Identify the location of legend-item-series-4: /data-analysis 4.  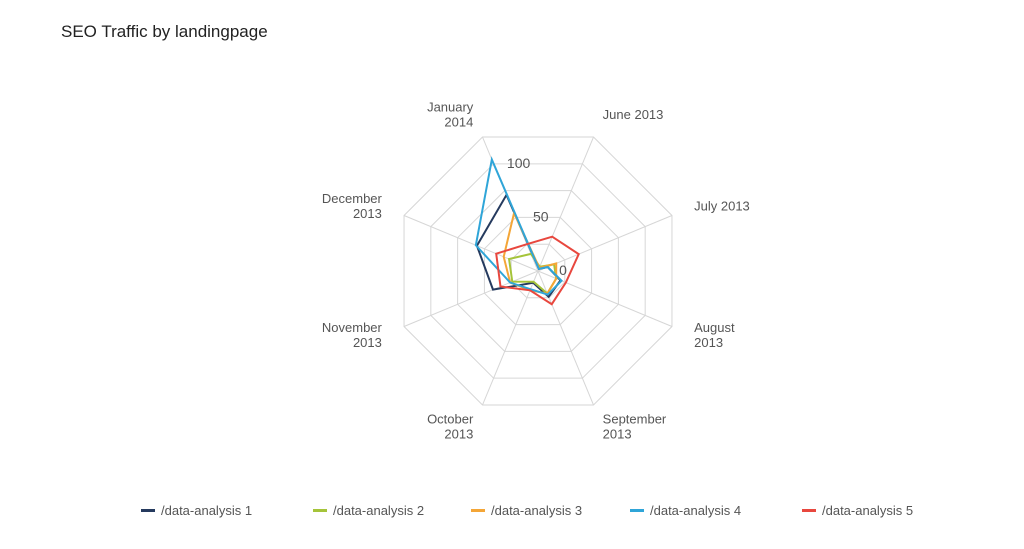
(685, 510).